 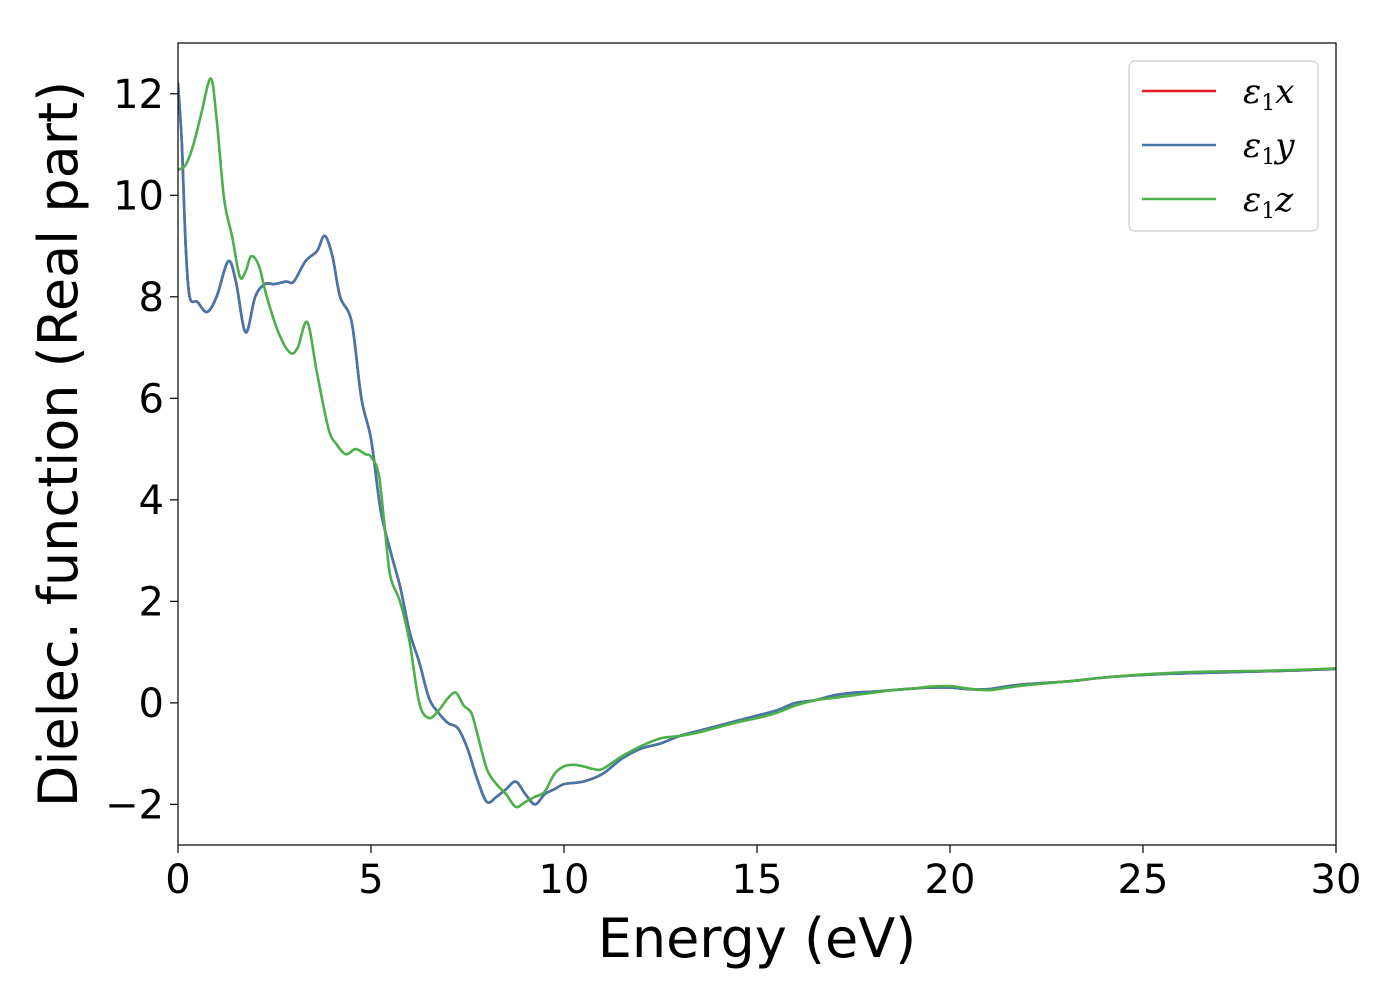 What do you see at coordinates (1336, 880) in the screenshot?
I see `x-tick-label: 30` at bounding box center [1336, 880].